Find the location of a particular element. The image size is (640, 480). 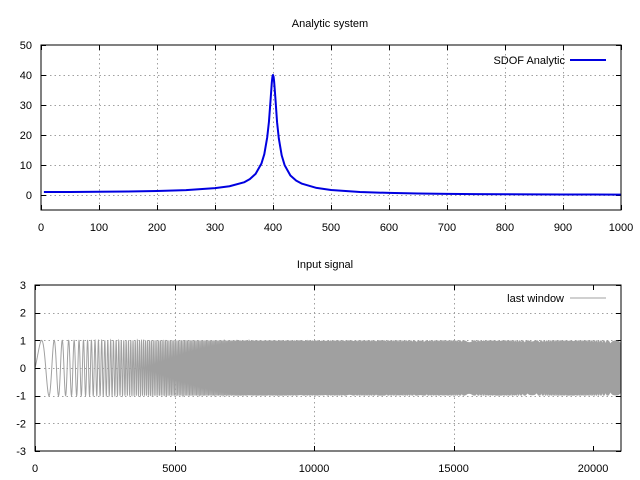

analytic-system-x-tick-label: 500 is located at coordinates (331, 228).